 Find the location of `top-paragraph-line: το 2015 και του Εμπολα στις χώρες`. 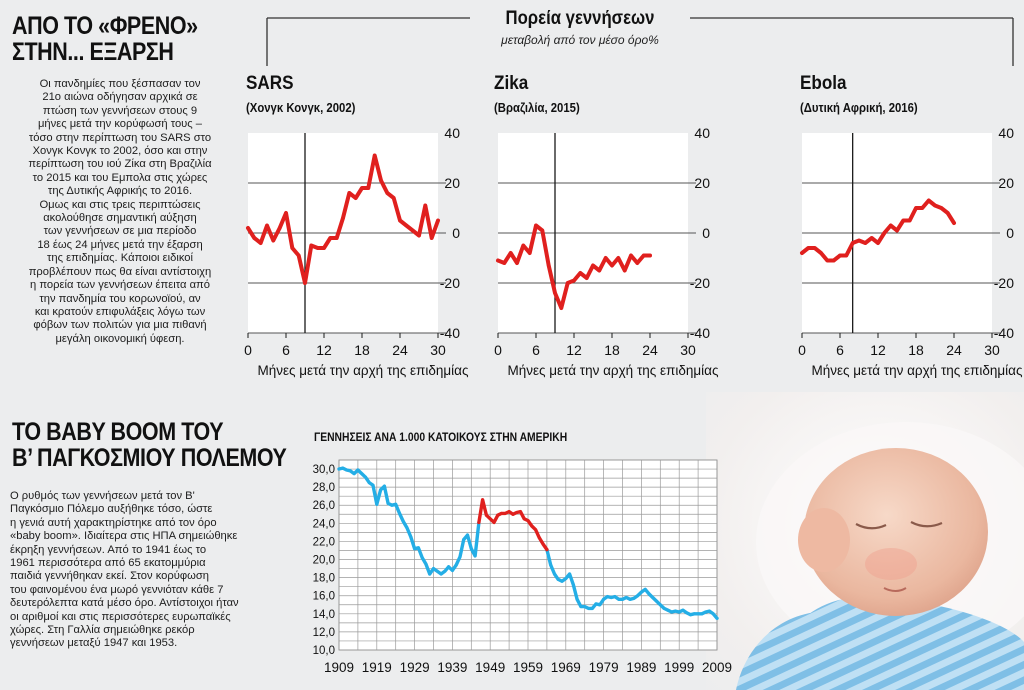

top-paragraph-line: το 2015 και του Εμπολα στις χώρες is located at coordinates (120, 177).